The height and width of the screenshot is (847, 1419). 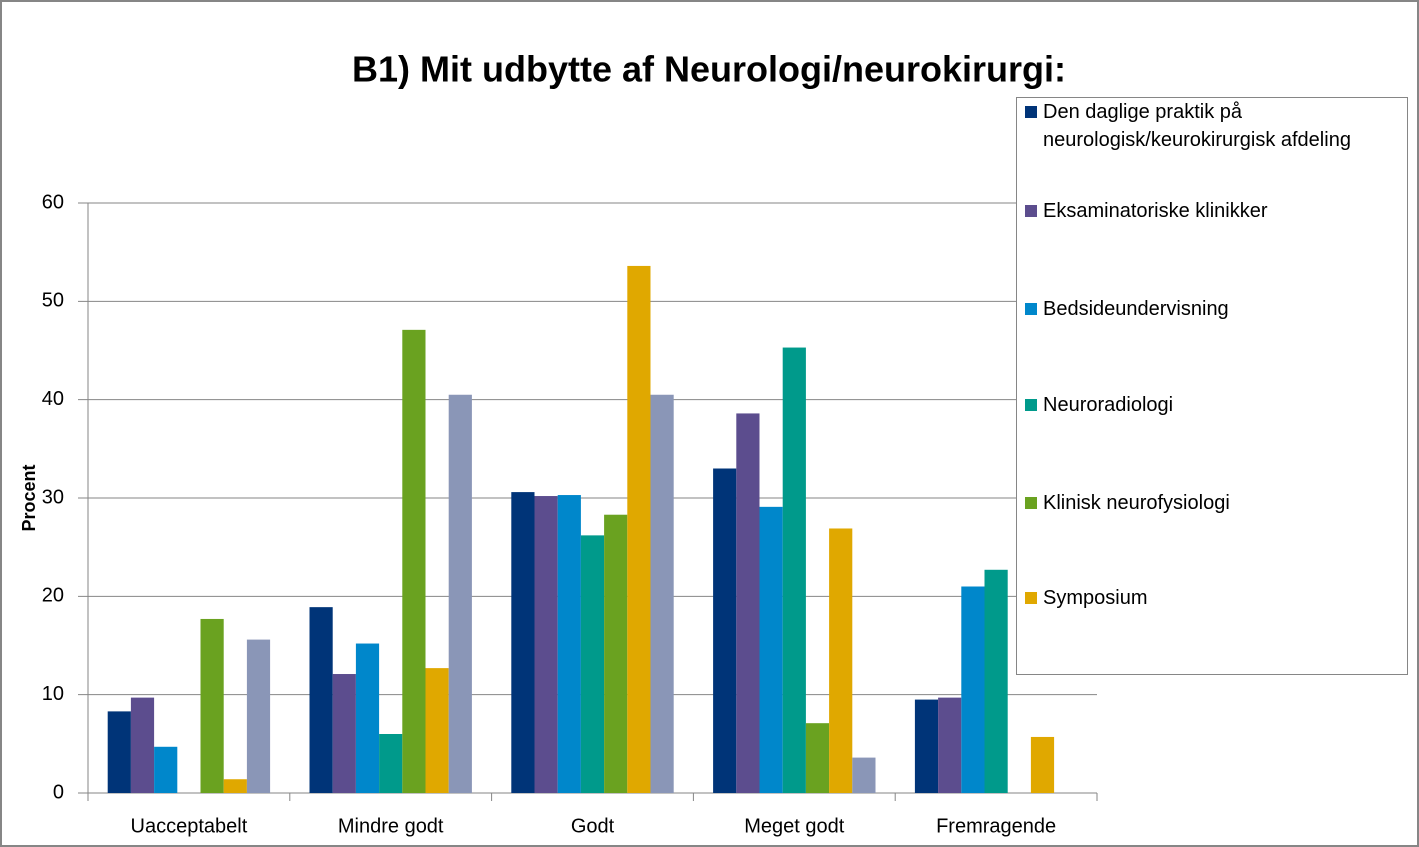 What do you see at coordinates (996, 826) in the screenshot?
I see `x-tick-label: Fremragende` at bounding box center [996, 826].